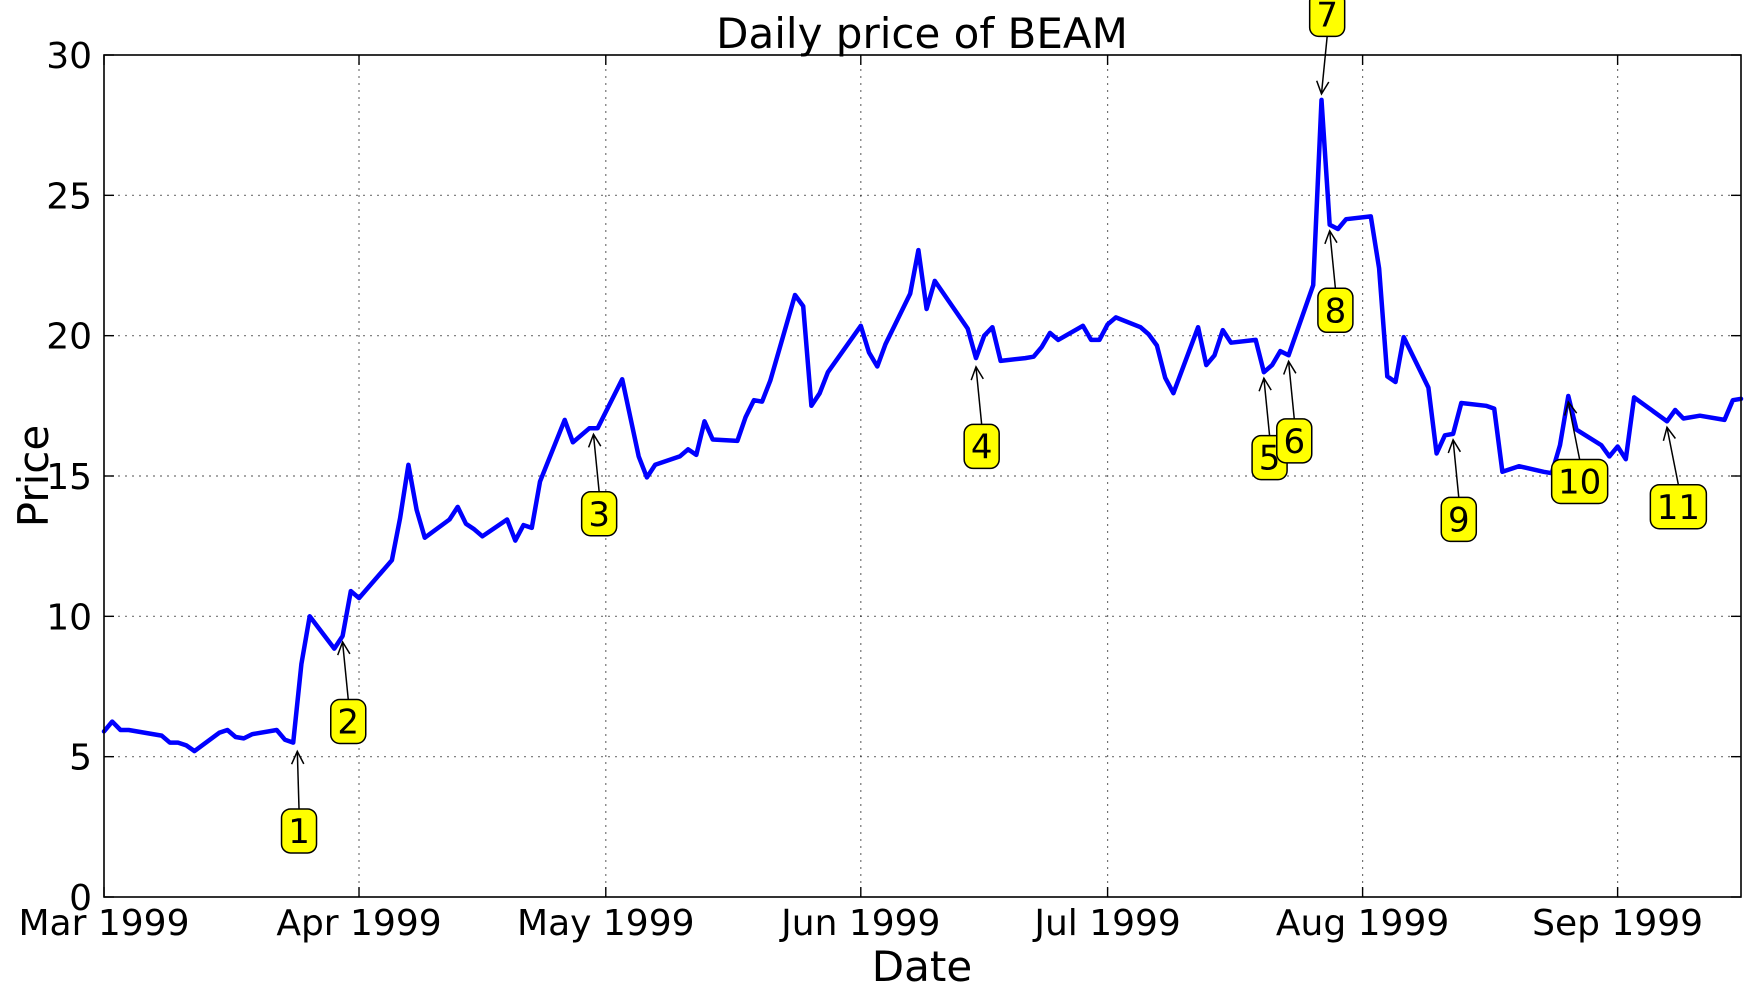  I want to click on x-tick-label: Sep 1999, so click(1617, 923).